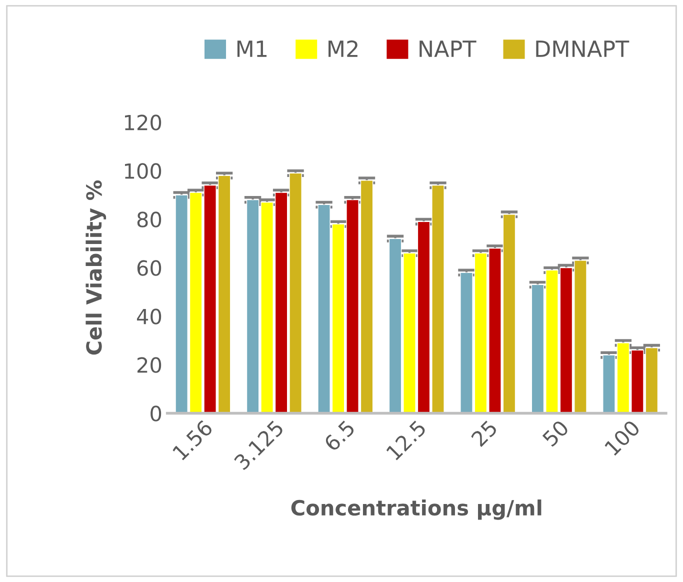 This screenshot has width=683, height=582. Describe the element at coordinates (252, 48) in the screenshot. I see `legend-label: M1` at that location.